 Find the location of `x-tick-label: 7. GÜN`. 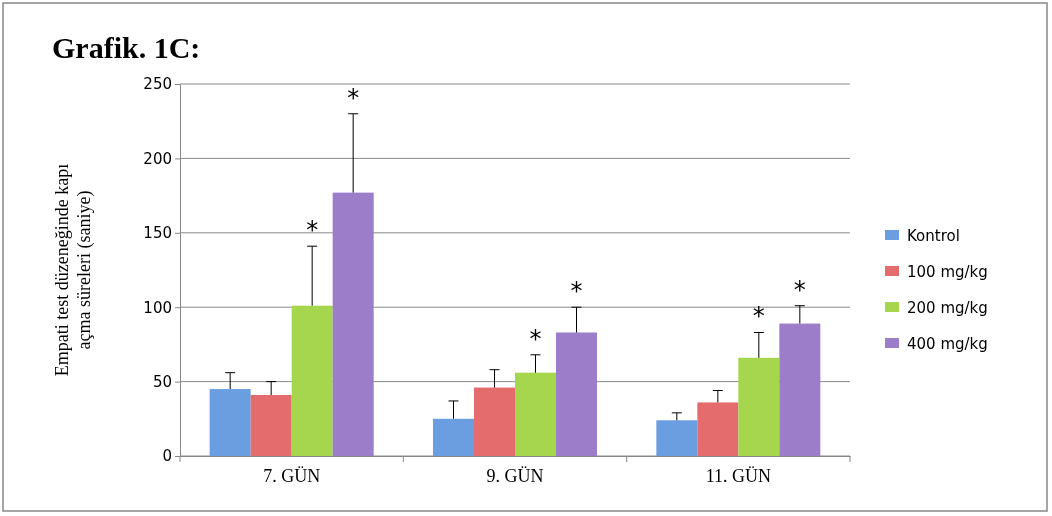

x-tick-label: 7. GÜN is located at coordinates (292, 476).